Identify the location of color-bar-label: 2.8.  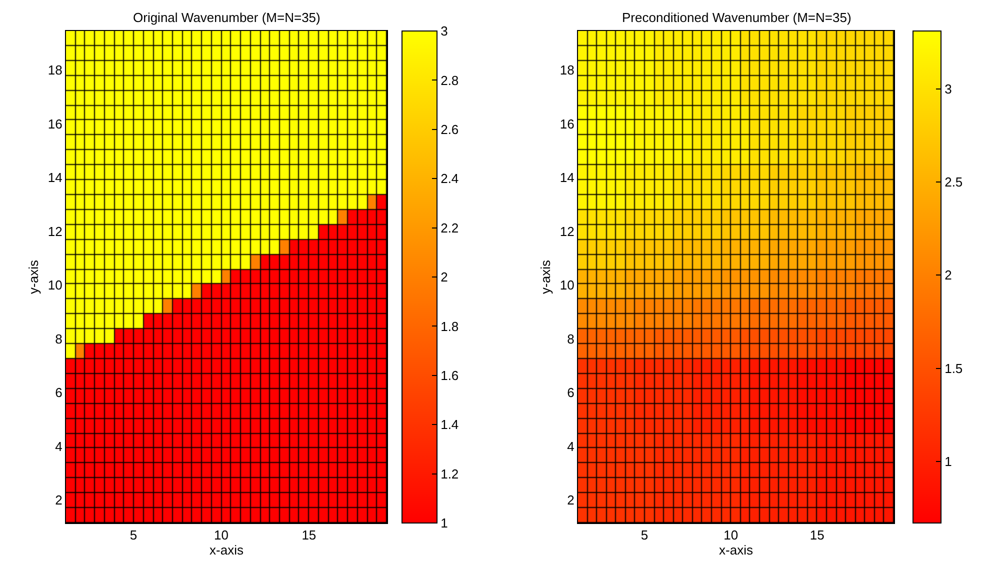
(449, 80).